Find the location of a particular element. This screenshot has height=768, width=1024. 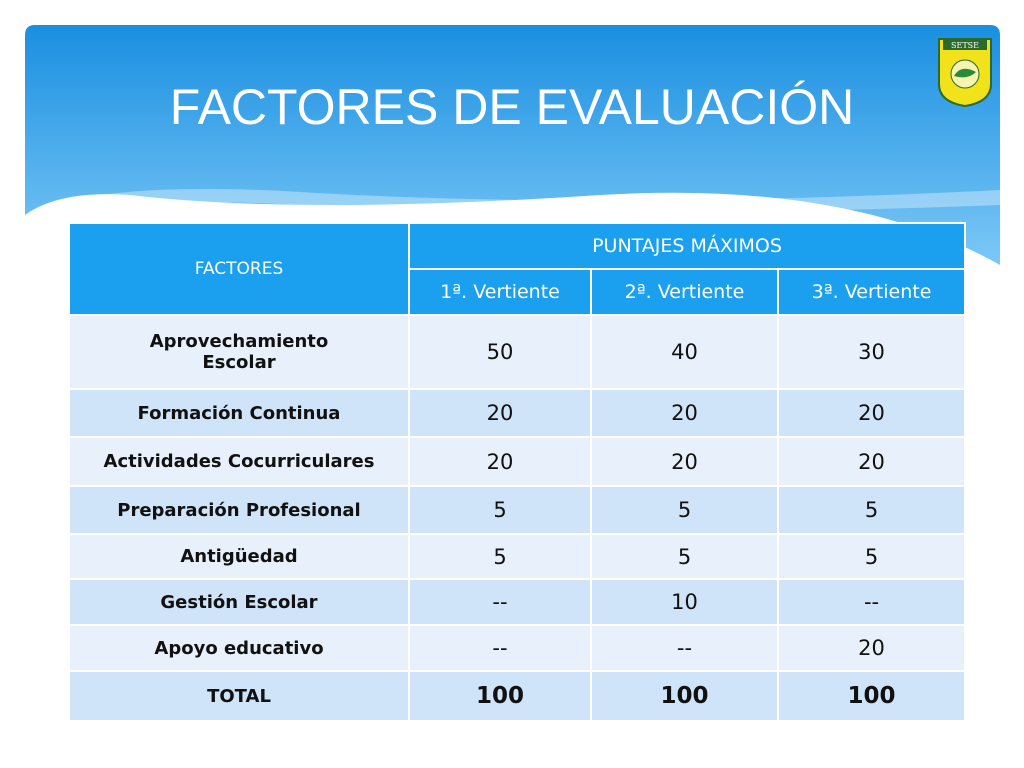

value-cell: 50 is located at coordinates (500, 352).